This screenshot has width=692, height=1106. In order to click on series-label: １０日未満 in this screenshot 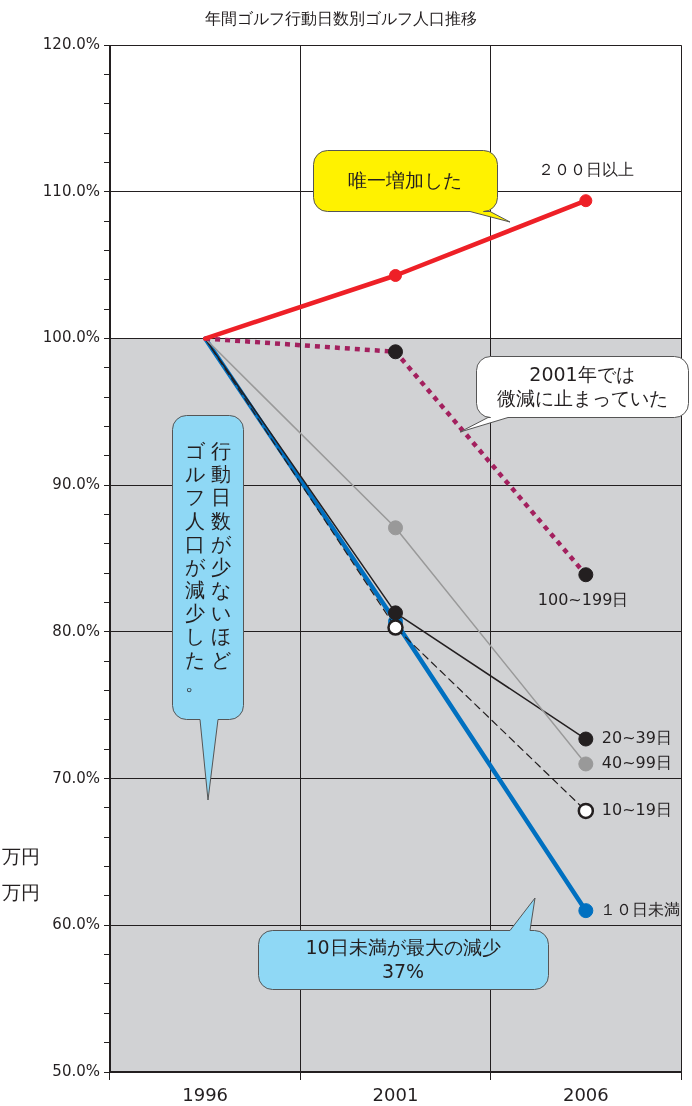, I will do `click(639, 909)`.